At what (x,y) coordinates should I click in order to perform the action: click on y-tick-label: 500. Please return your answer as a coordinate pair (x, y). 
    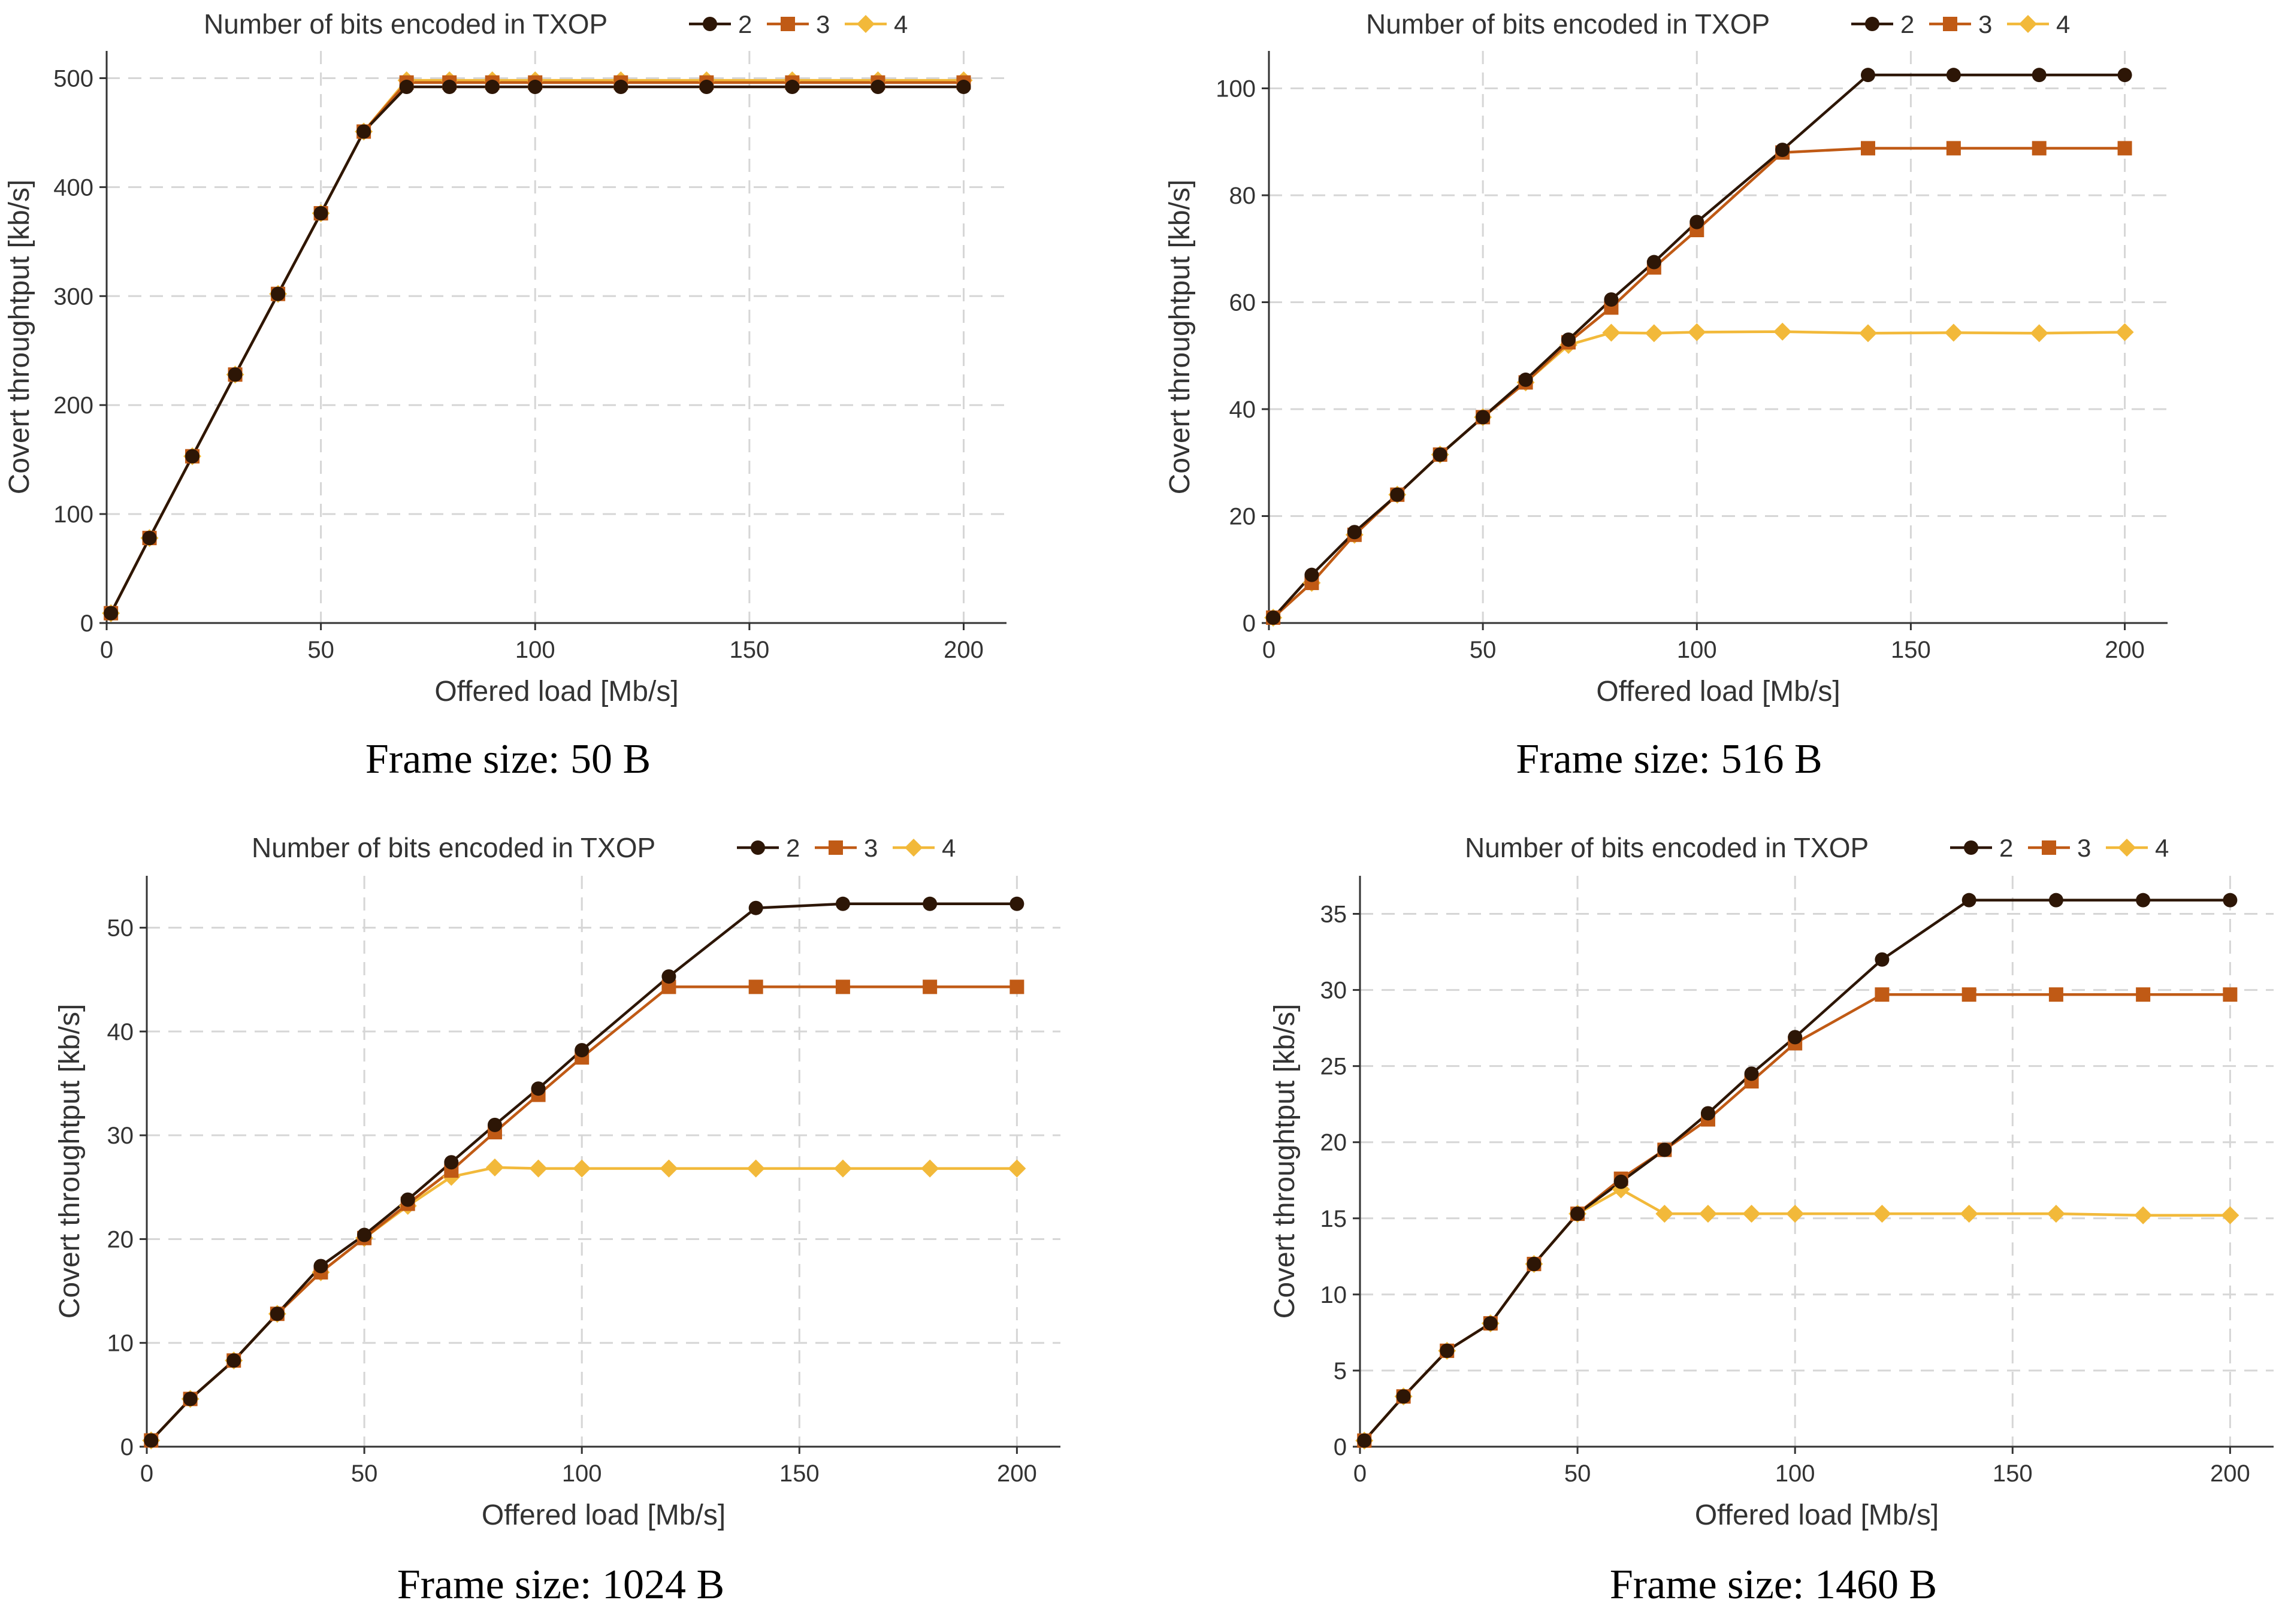
    Looking at the image, I should click on (73, 78).